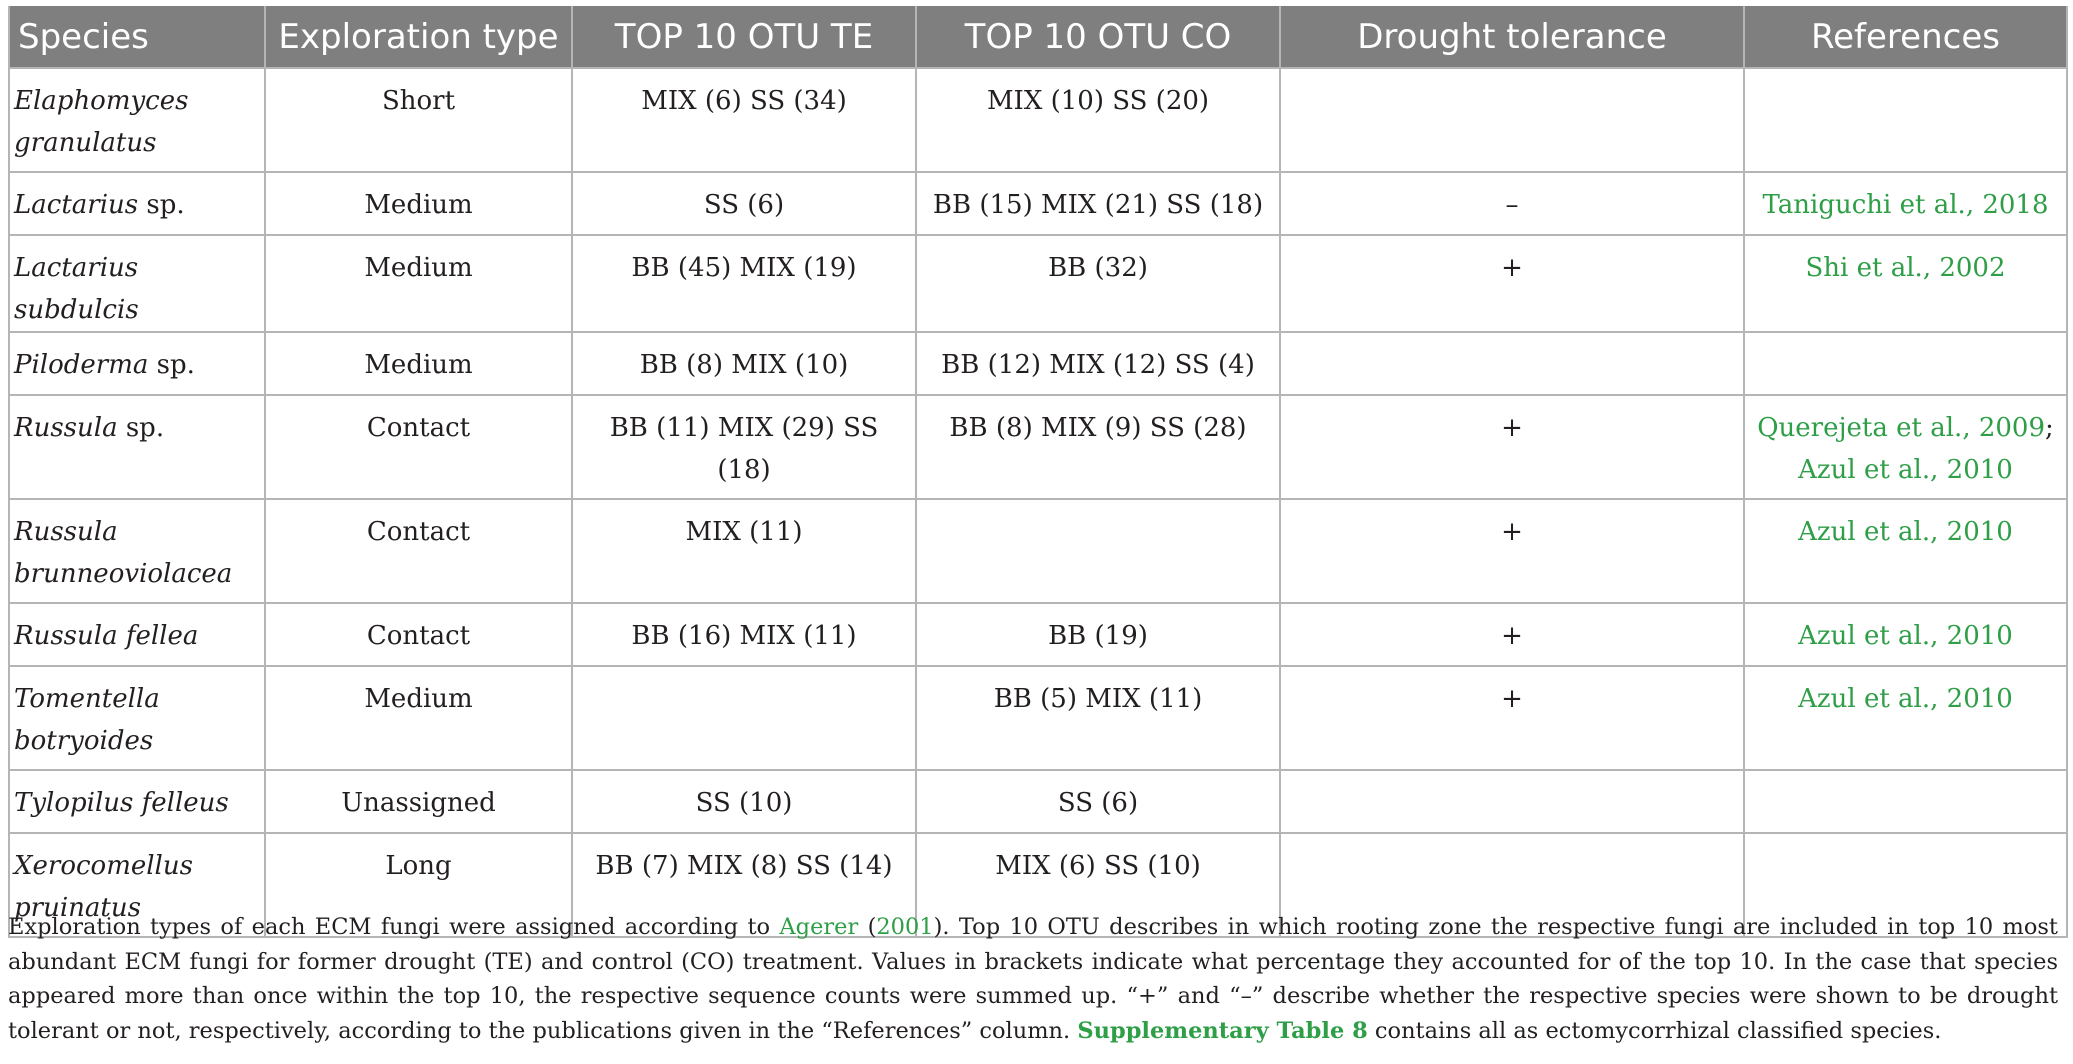  I want to click on header-top10-te: TOP 10 OTU TE, so click(744, 37).